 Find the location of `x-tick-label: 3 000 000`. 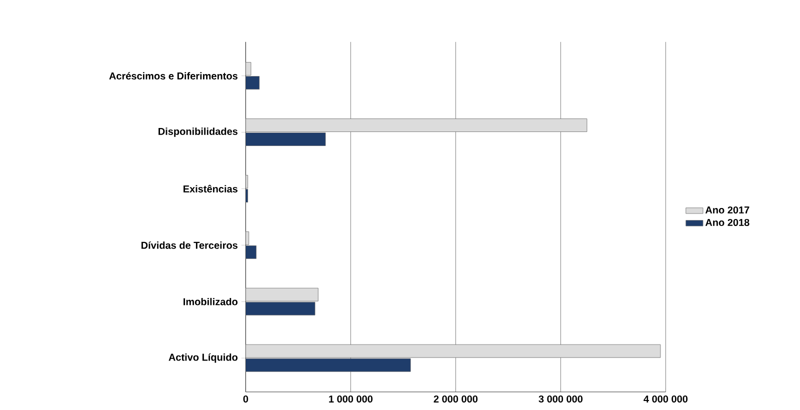

x-tick-label: 3 000 000 is located at coordinates (560, 399).